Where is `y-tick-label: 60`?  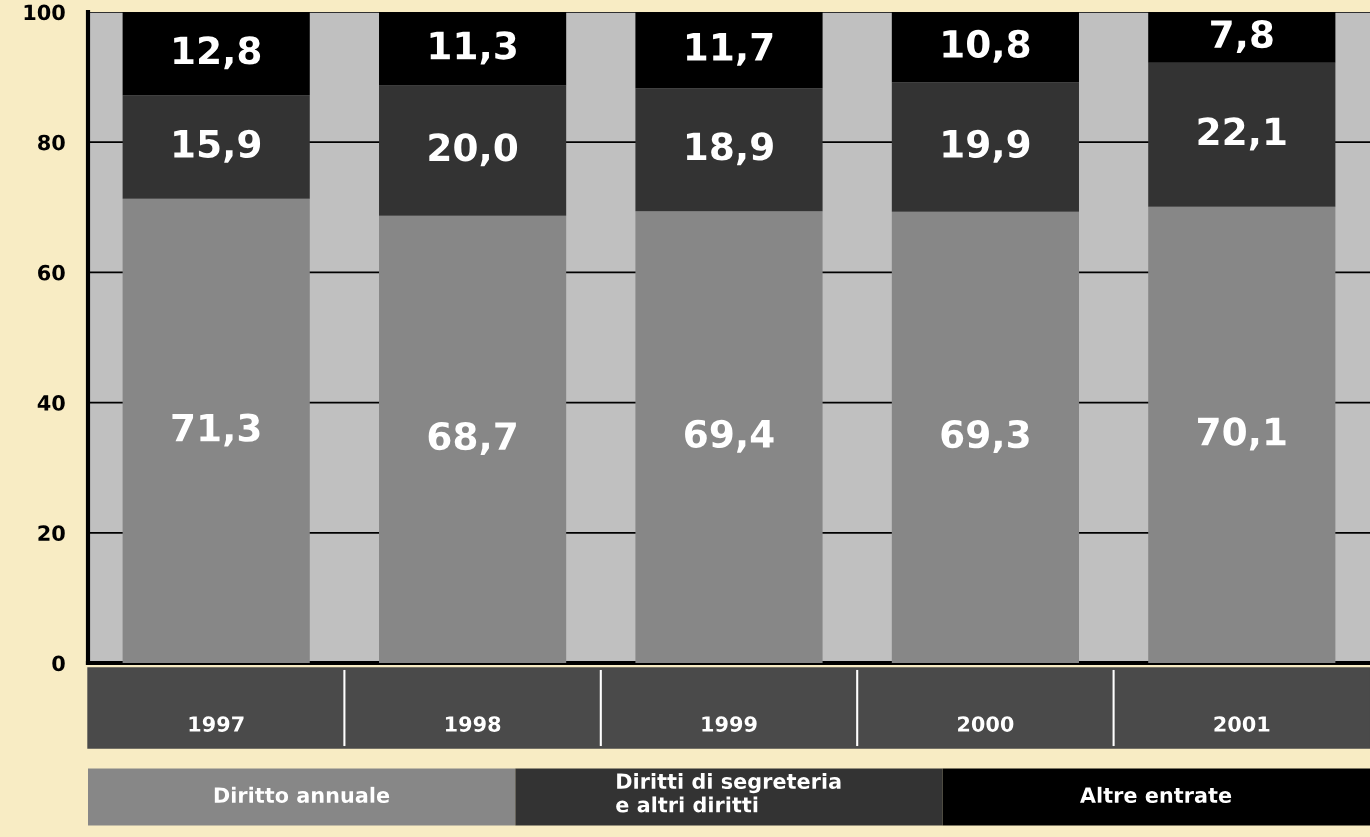
y-tick-label: 60 is located at coordinates (51, 272).